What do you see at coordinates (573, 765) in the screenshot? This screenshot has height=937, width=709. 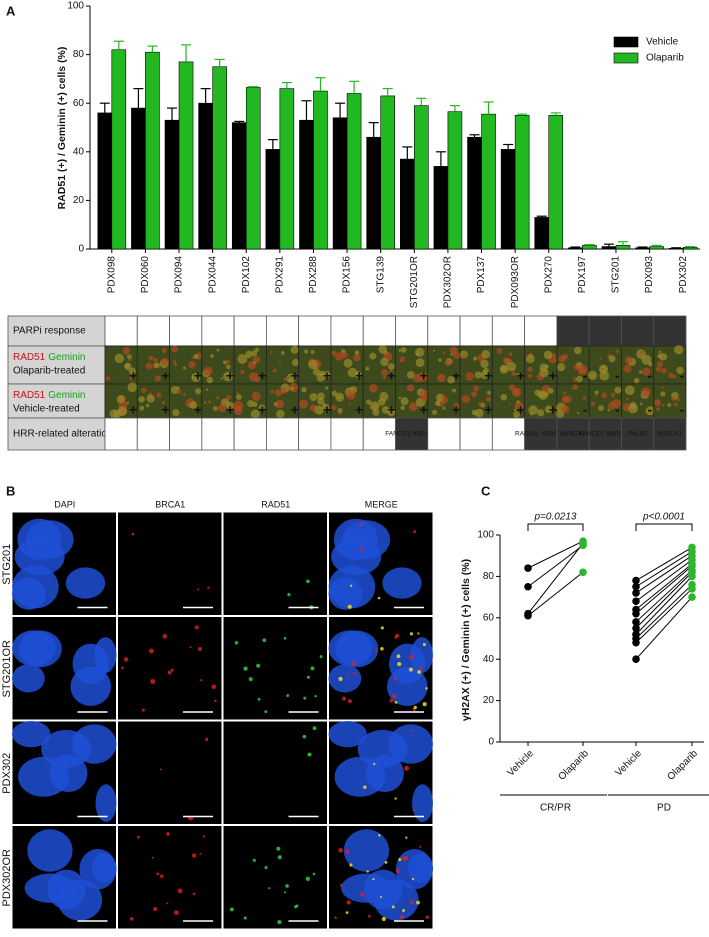 I see `x-tick-label: Olaparib` at bounding box center [573, 765].